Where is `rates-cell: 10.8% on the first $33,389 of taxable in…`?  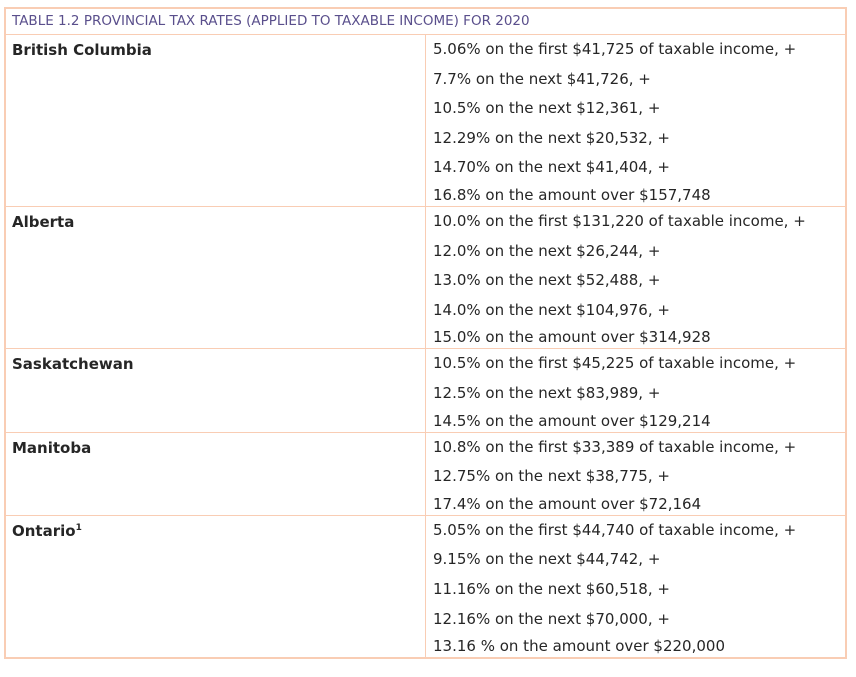
rates-cell: 10.8% on the first $33,389 of taxable in… is located at coordinates (635, 474).